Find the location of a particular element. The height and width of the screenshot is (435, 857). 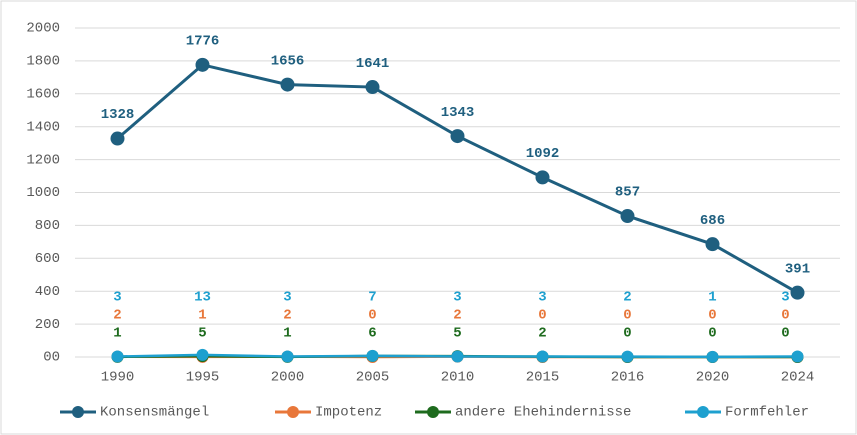

x-tick-label: 2016 is located at coordinates (628, 378).